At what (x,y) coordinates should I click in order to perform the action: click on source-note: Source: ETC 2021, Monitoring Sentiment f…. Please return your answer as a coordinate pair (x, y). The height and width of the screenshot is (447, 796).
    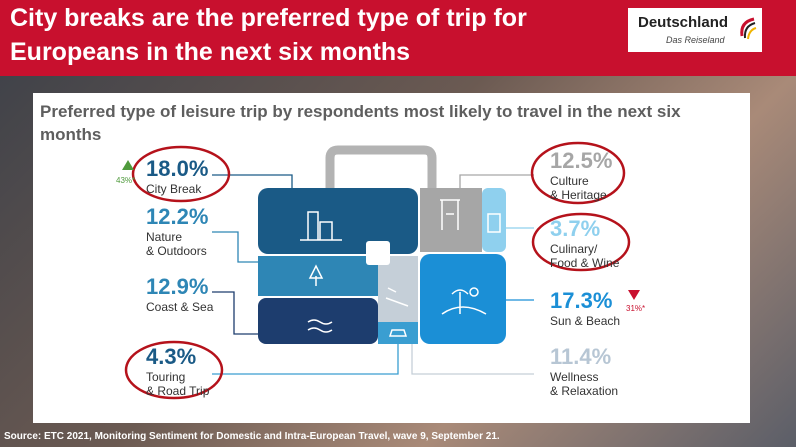
    Looking at the image, I should click on (252, 436).